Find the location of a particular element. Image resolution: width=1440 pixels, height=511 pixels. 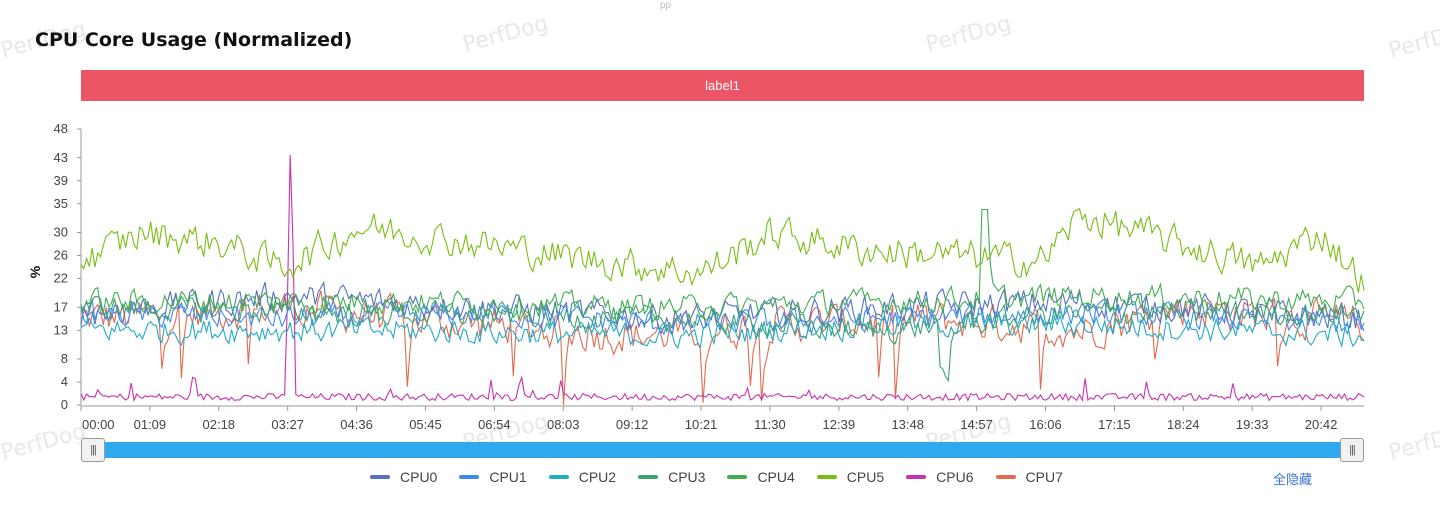

x-tick-label: 19:33 is located at coordinates (1252, 424).